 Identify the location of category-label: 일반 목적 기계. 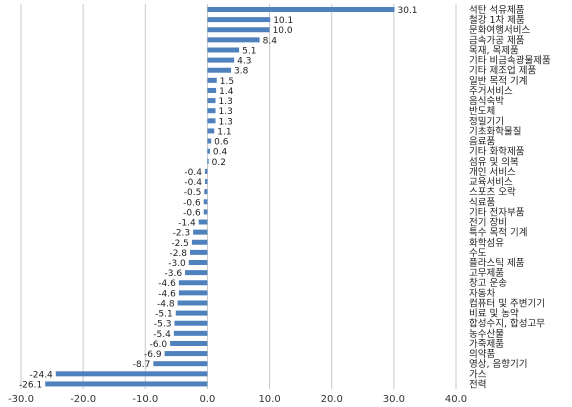
(498, 81).